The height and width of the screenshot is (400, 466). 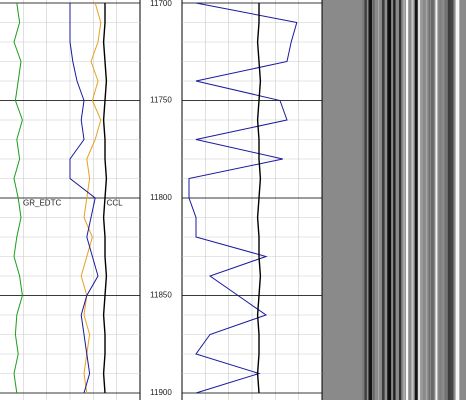 I want to click on depth-label: 11900, so click(x=161, y=392).